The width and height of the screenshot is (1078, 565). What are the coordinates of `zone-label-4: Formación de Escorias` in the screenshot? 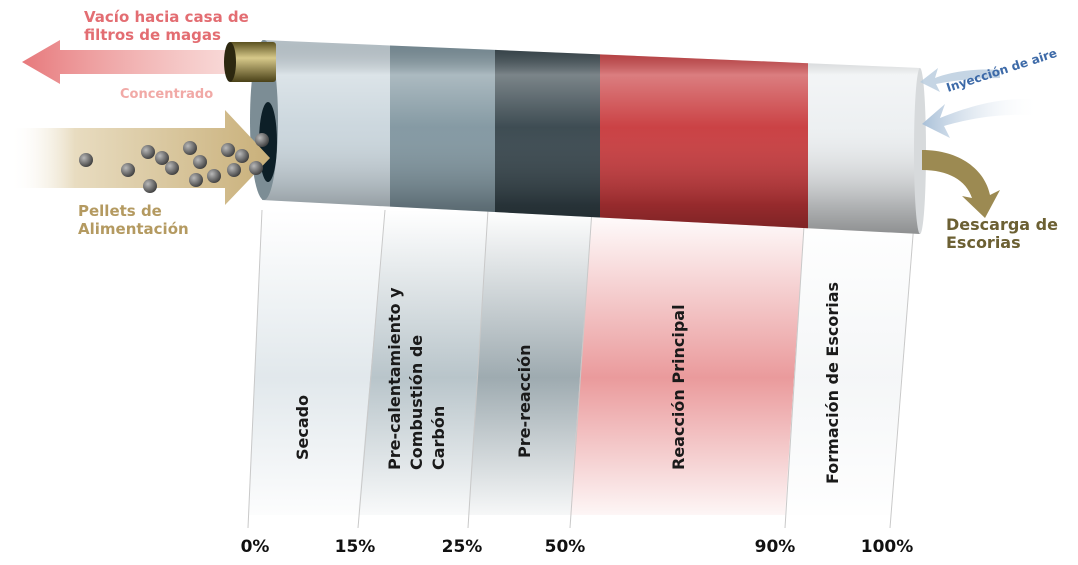 It's located at (832, 383).